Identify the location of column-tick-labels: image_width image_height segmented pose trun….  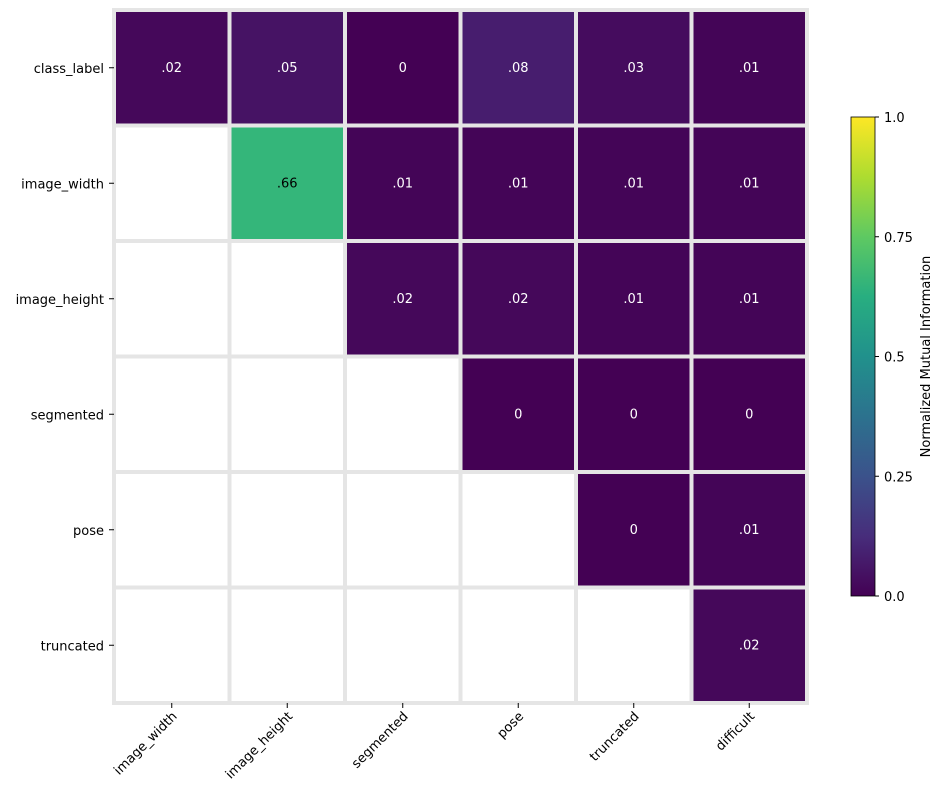
(434, 742).